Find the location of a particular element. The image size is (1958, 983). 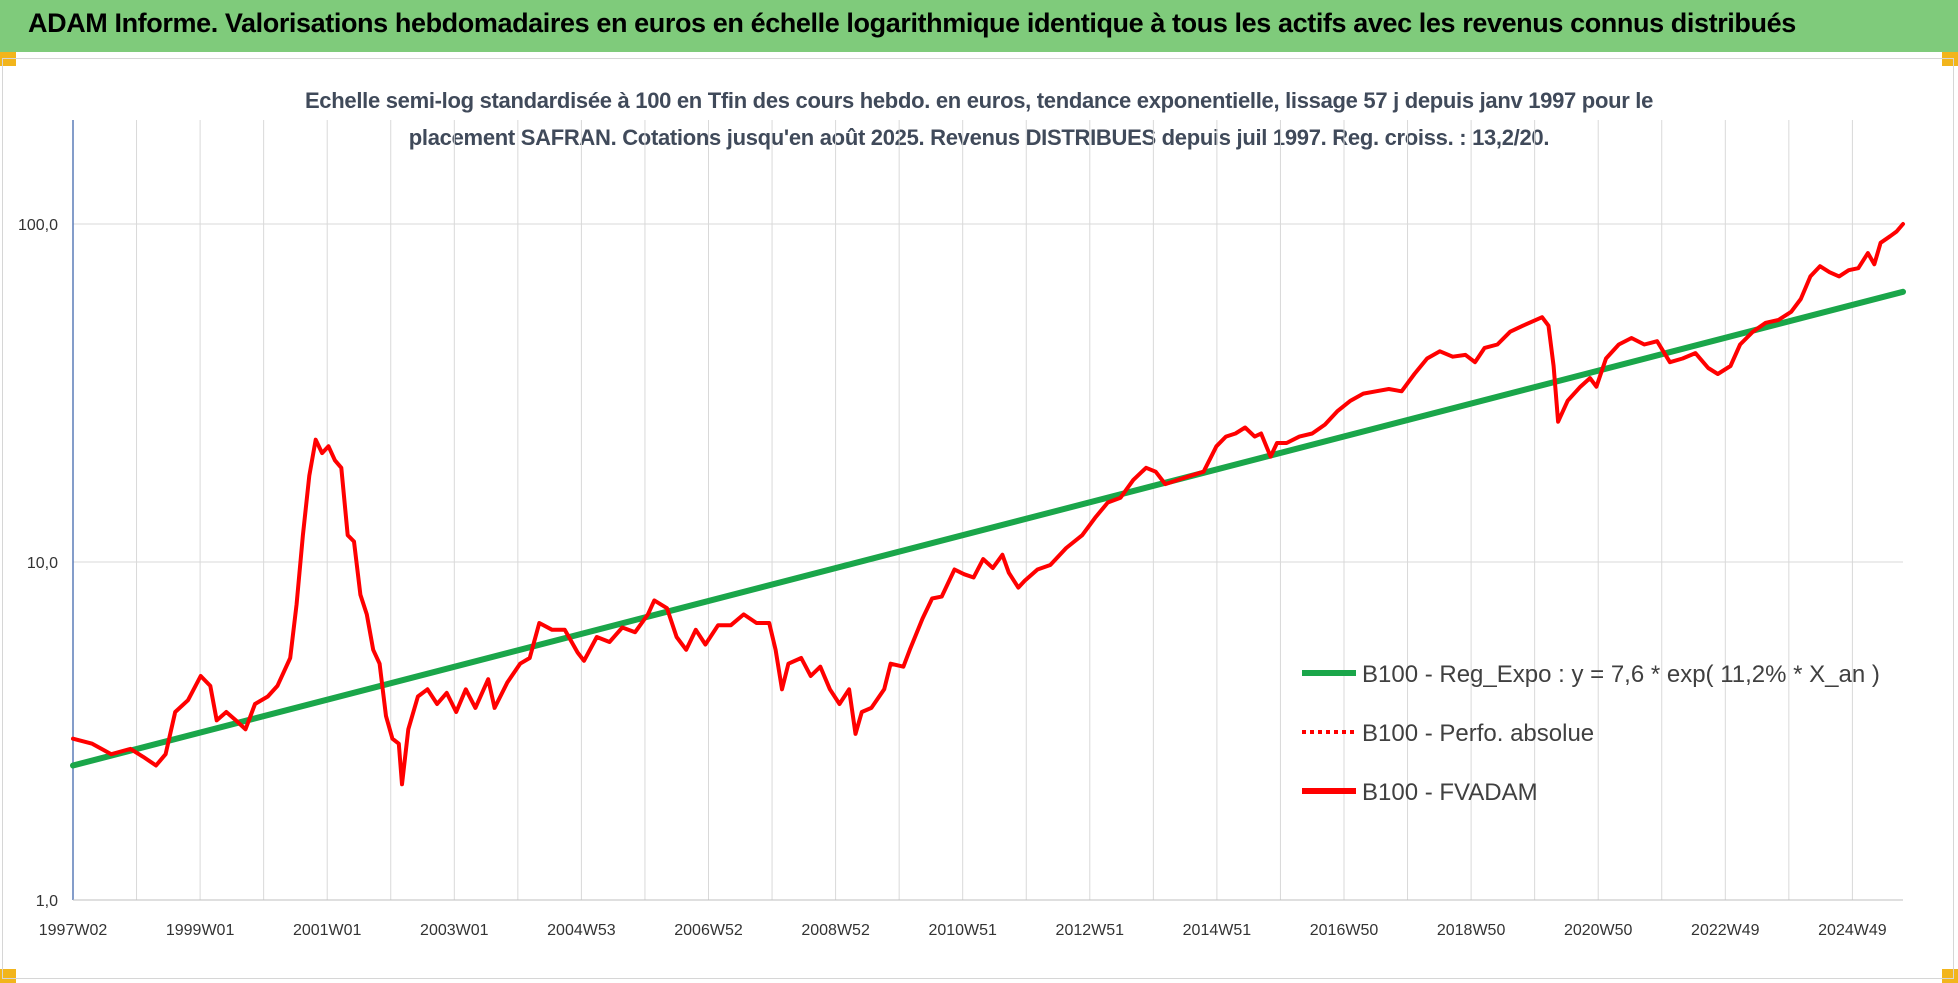

legend-label-2: B100 - FVADAM is located at coordinates (1450, 792).